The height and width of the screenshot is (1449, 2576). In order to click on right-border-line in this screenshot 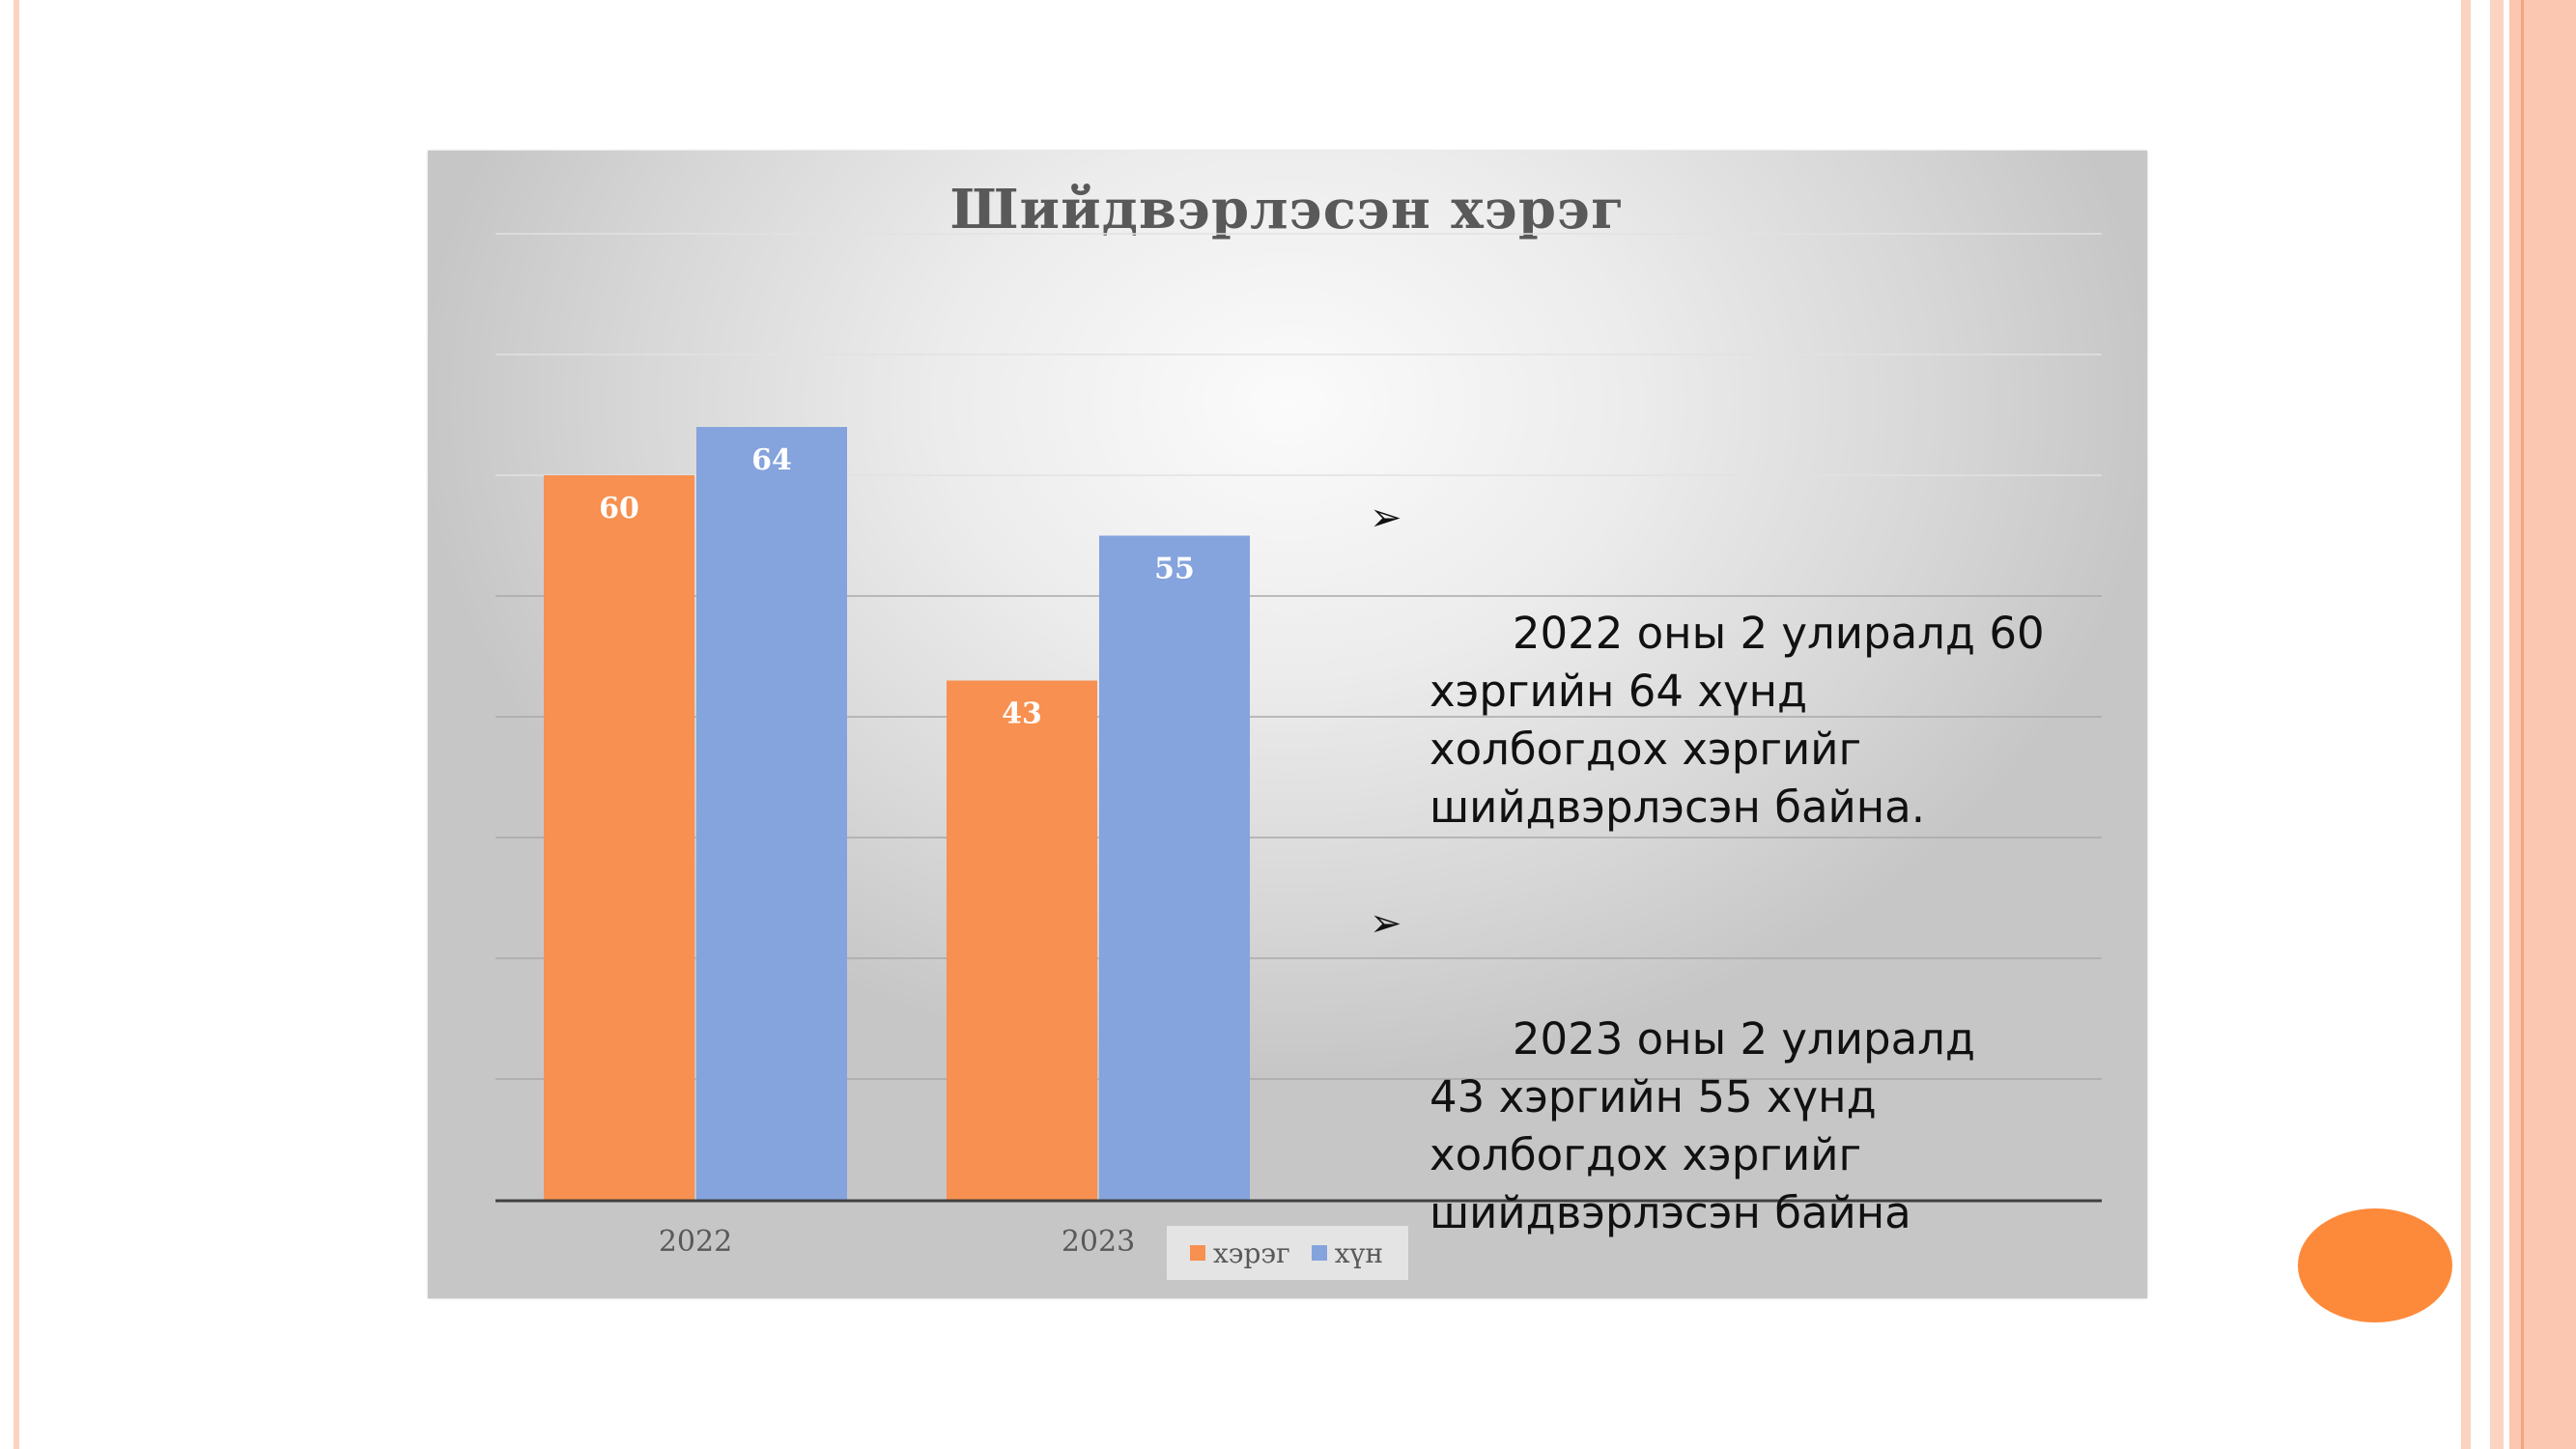, I will do `click(2522, 724)`.